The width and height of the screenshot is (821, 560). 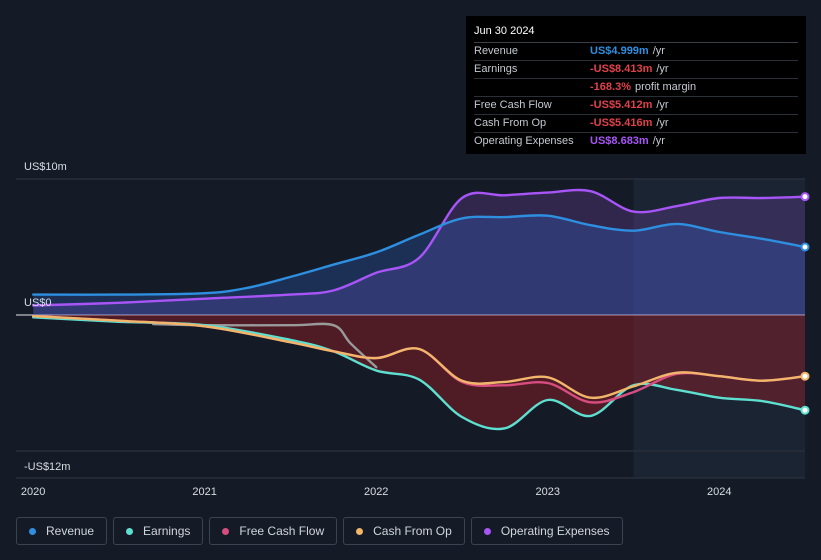 What do you see at coordinates (547, 492) in the screenshot?
I see `x-tick-label: 2023` at bounding box center [547, 492].